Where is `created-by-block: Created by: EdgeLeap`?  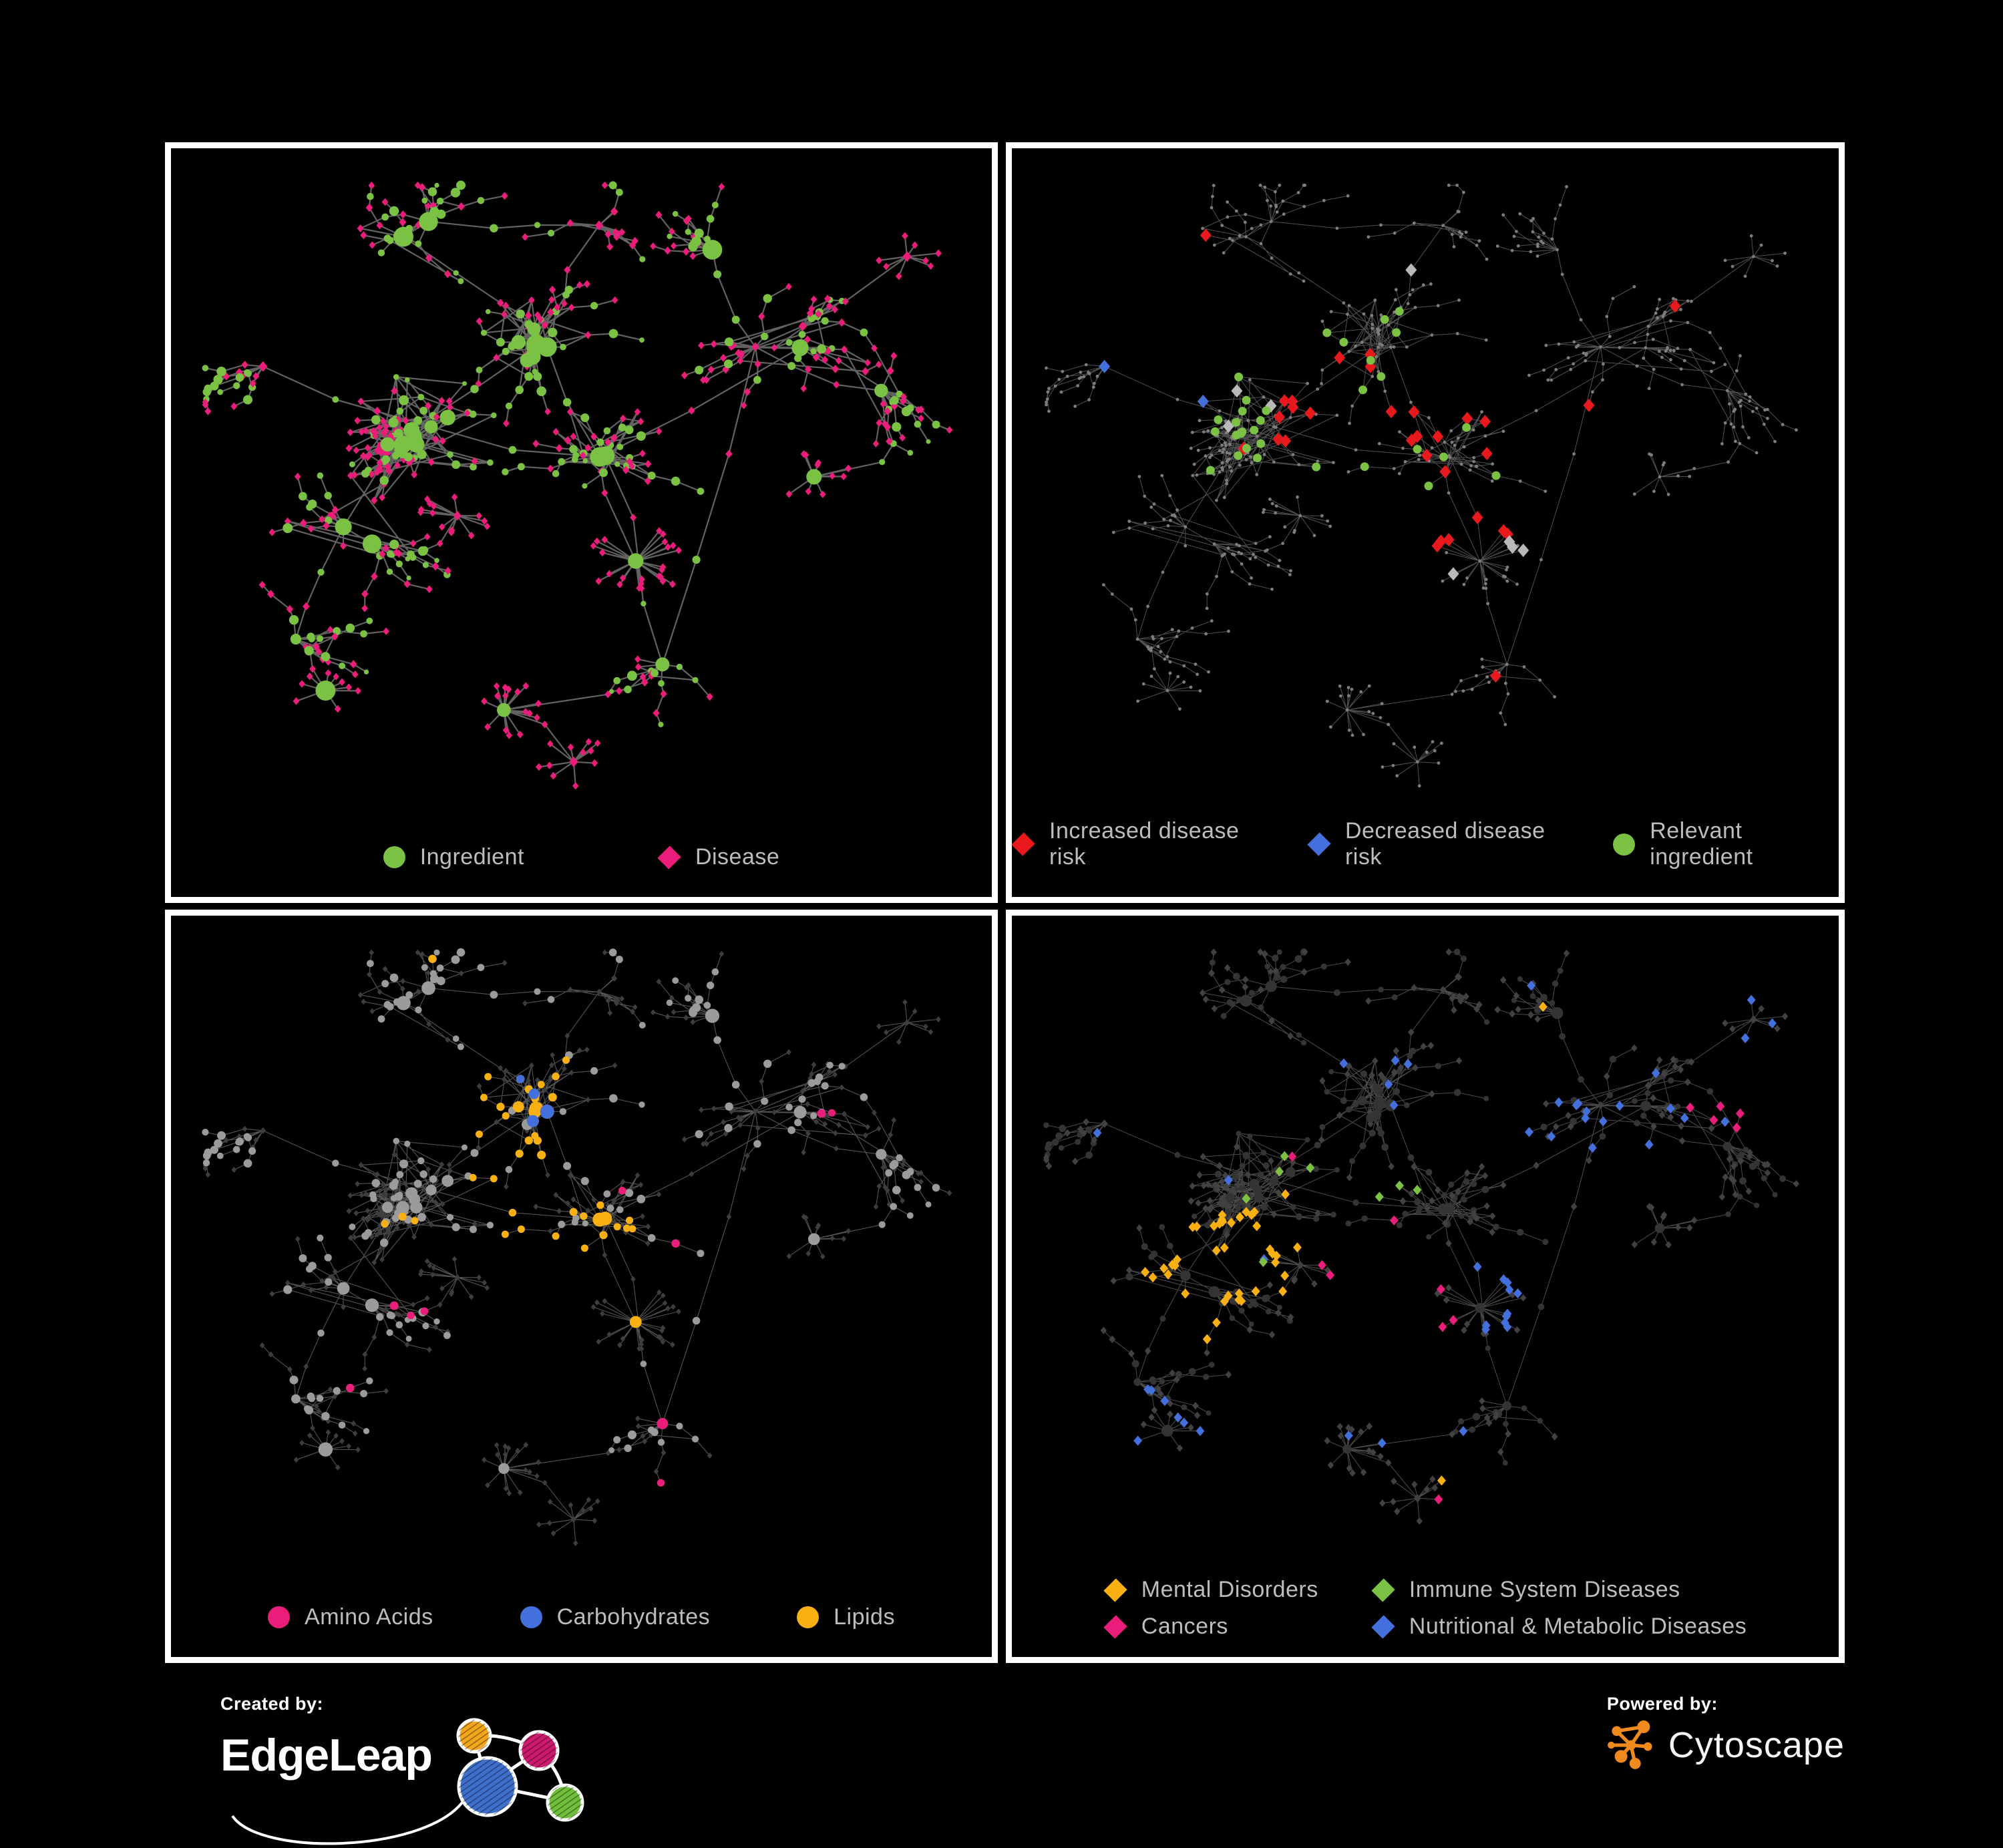
created-by-block: Created by: EdgeLeap is located at coordinates (447, 1771).